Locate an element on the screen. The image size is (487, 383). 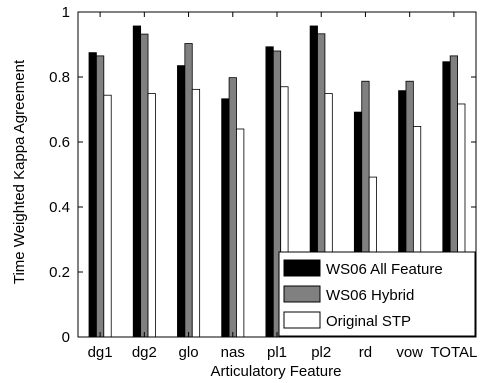
y-tick-label: 0.2 is located at coordinates (59, 272).